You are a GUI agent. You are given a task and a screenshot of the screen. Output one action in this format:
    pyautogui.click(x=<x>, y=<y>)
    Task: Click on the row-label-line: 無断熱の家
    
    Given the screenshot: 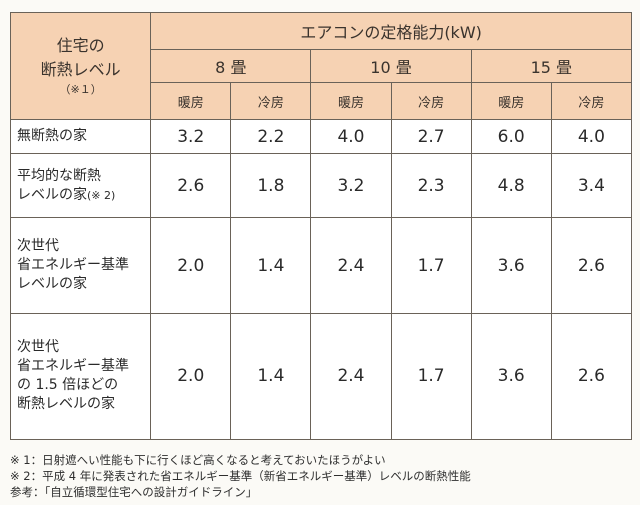 What is the action you would take?
    pyautogui.click(x=52, y=136)
    